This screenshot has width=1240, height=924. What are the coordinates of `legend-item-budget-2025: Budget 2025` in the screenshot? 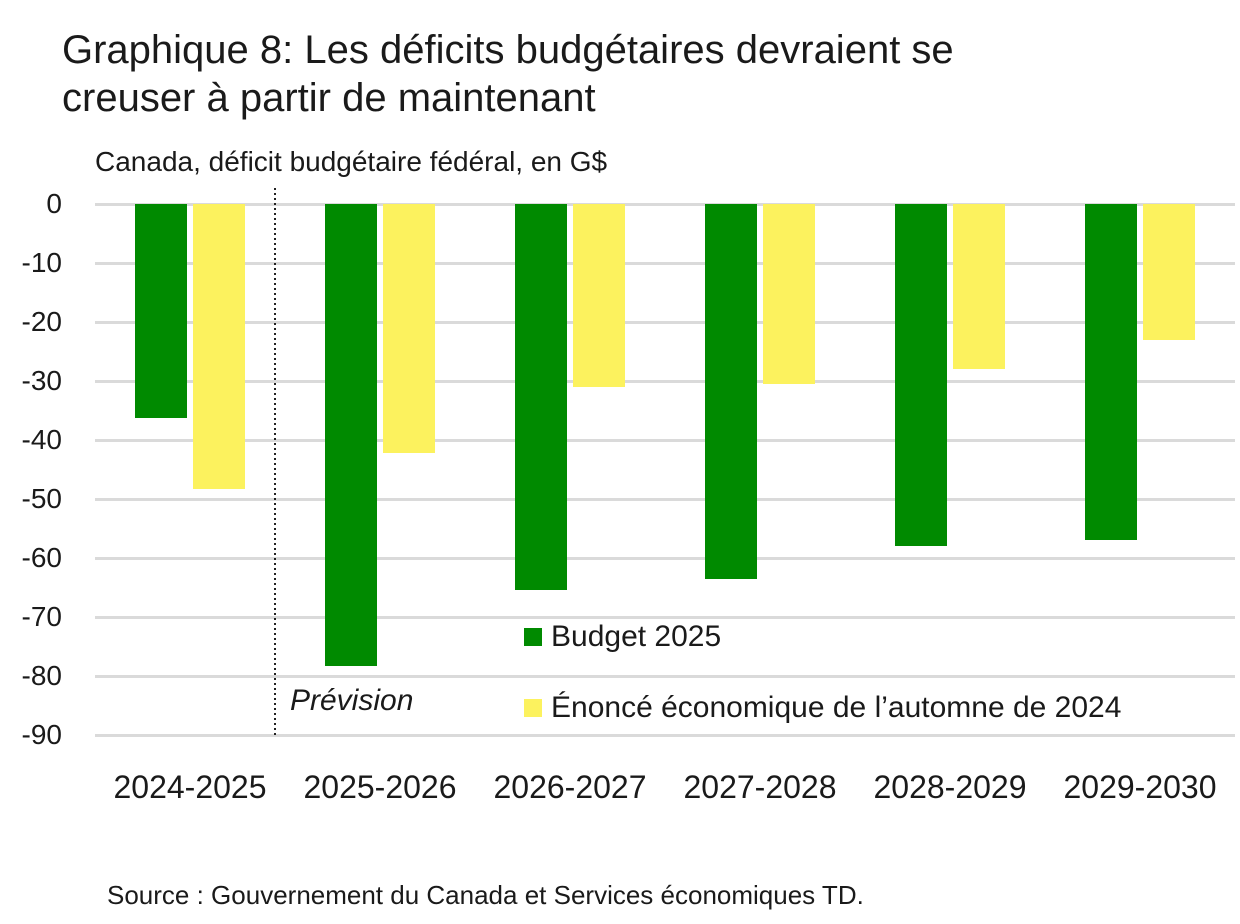 It's located at (622, 637).